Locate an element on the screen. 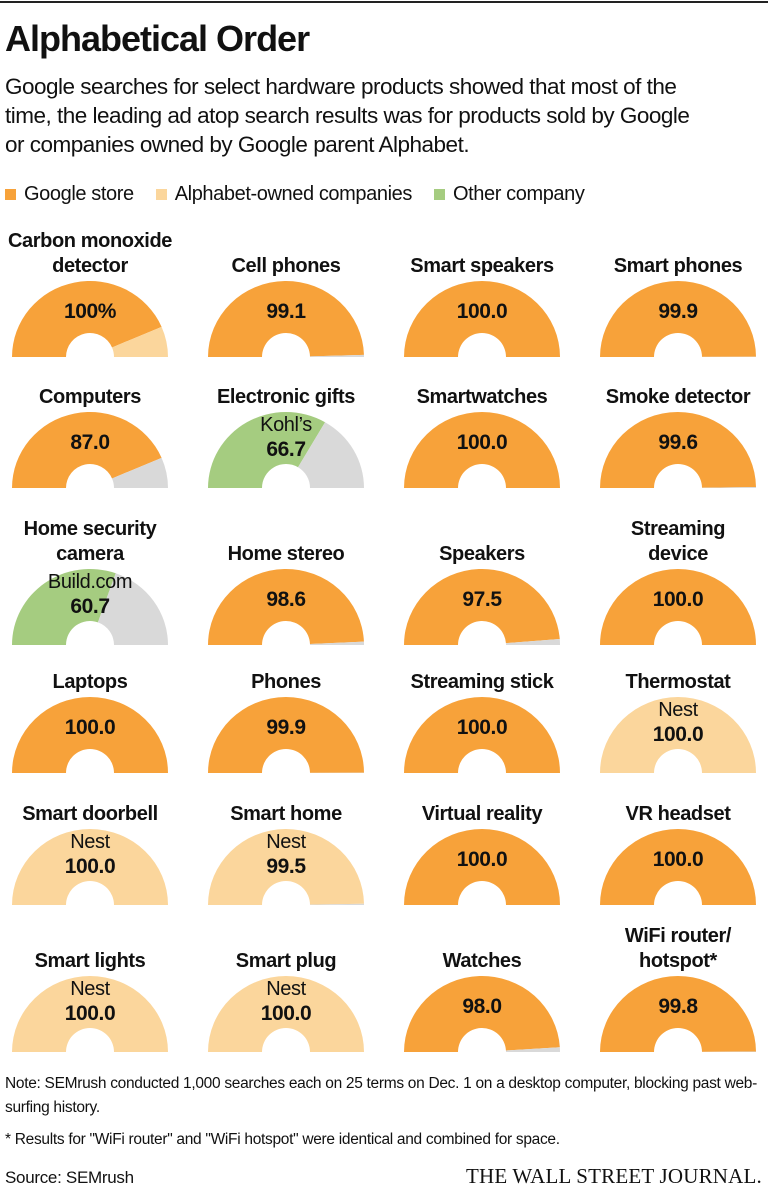 Image resolution: width=768 pixels, height=1192 pixels. top-rule is located at coordinates (384, 2).